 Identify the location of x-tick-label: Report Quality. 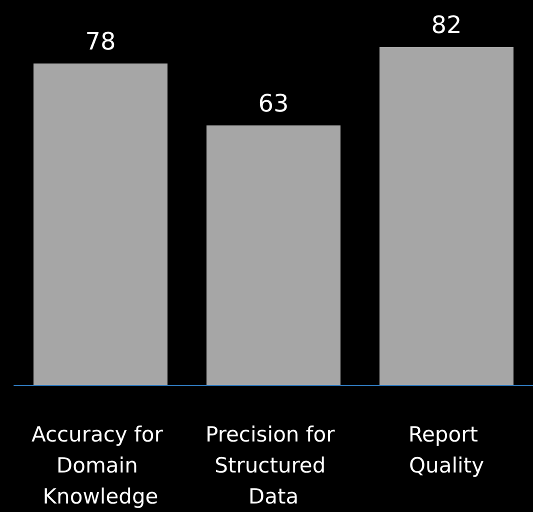
(446, 450).